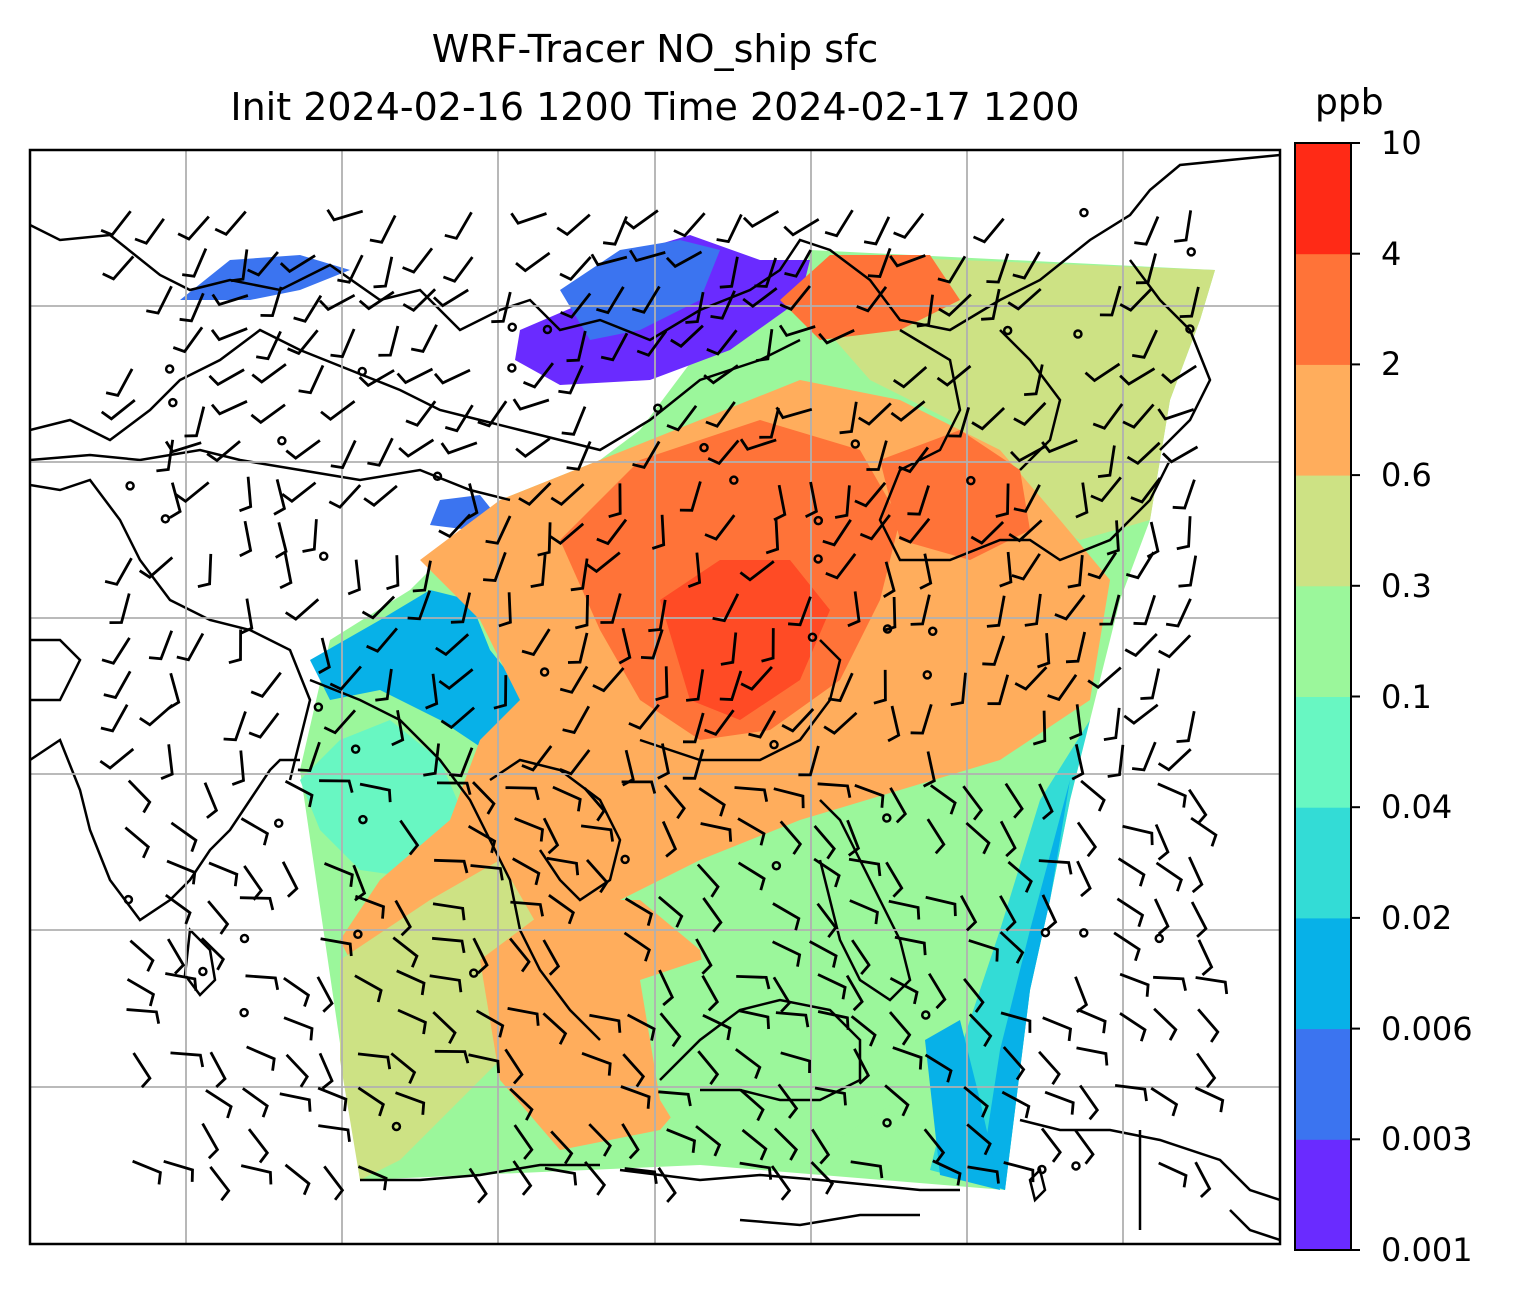 The width and height of the screenshot is (1528, 1306). What do you see at coordinates (1391, 364) in the screenshot?
I see `colorbar-tick-label: 2` at bounding box center [1391, 364].